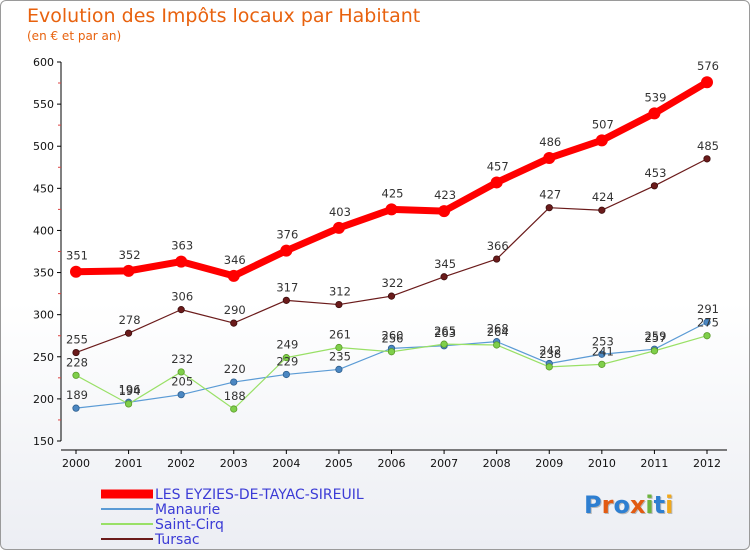 This screenshot has height=550, width=750. I want to click on data-label: 317, so click(287, 287).